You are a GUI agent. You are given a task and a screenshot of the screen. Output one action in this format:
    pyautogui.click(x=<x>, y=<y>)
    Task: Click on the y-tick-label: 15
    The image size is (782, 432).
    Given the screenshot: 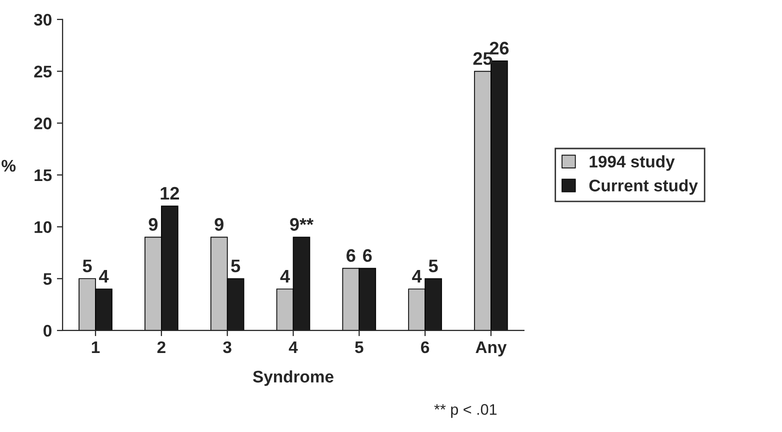 What is the action you would take?
    pyautogui.click(x=43, y=176)
    